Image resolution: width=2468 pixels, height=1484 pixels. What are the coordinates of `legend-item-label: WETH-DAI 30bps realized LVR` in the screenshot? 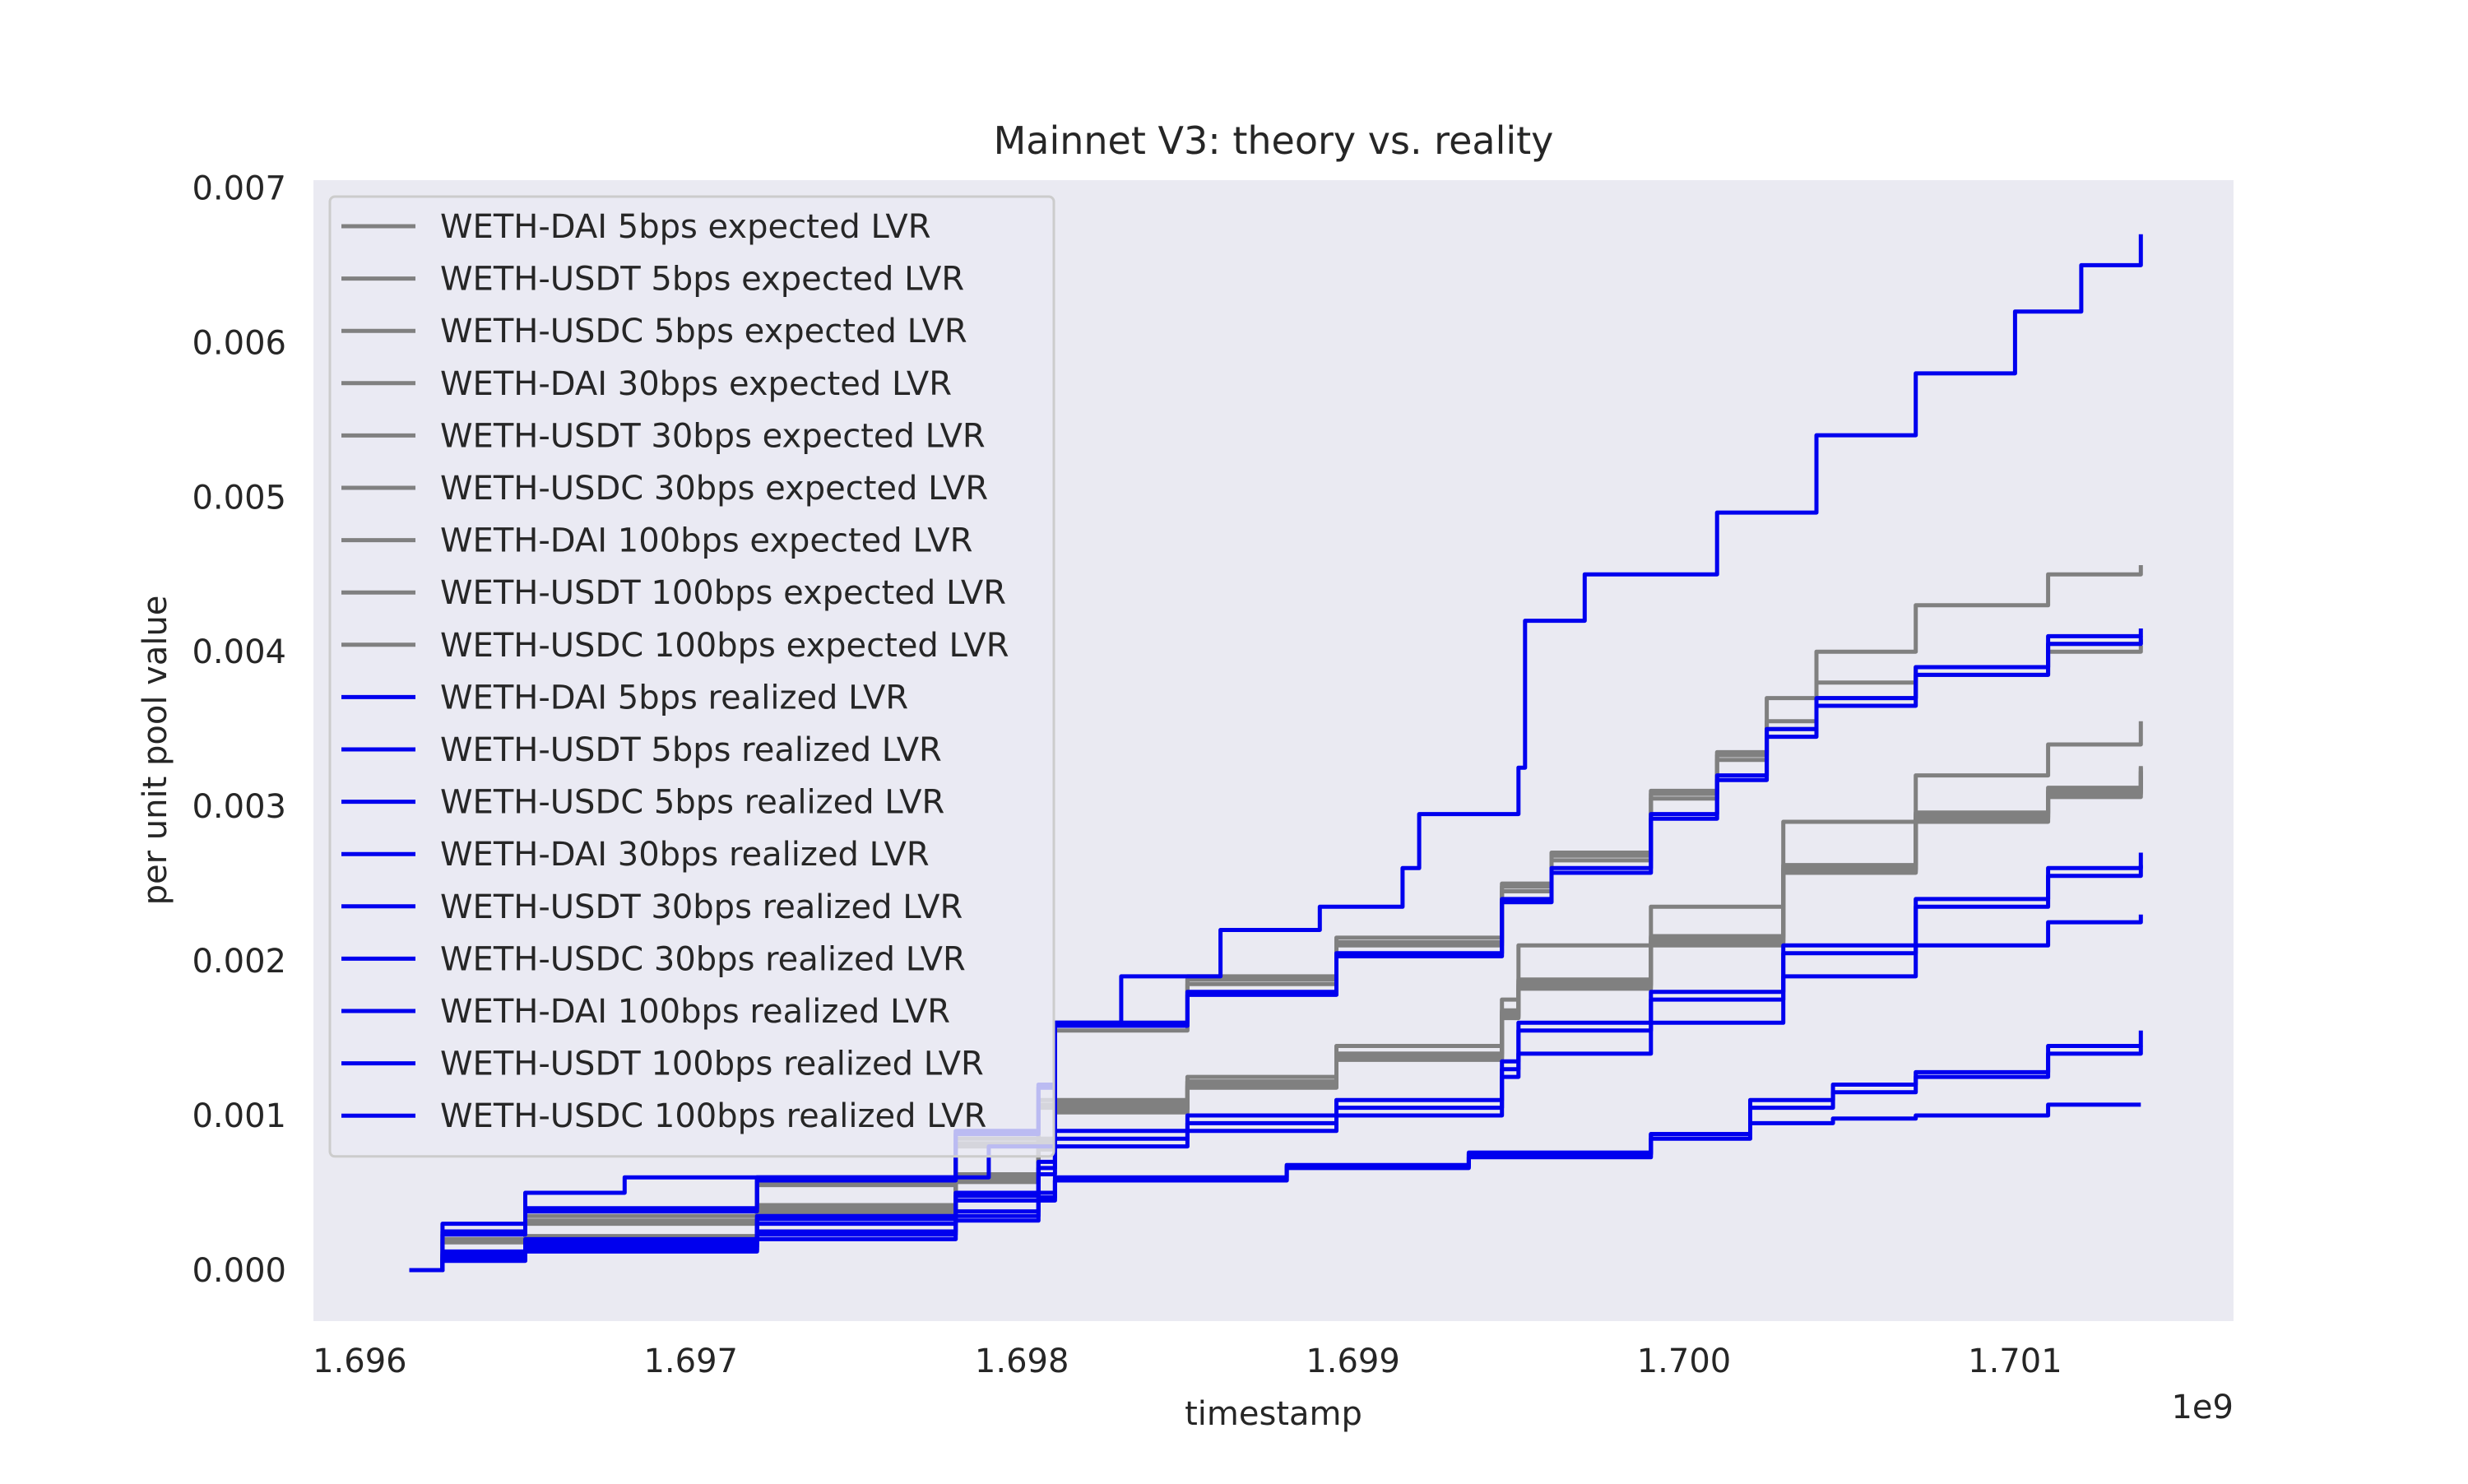 It's located at (685, 855).